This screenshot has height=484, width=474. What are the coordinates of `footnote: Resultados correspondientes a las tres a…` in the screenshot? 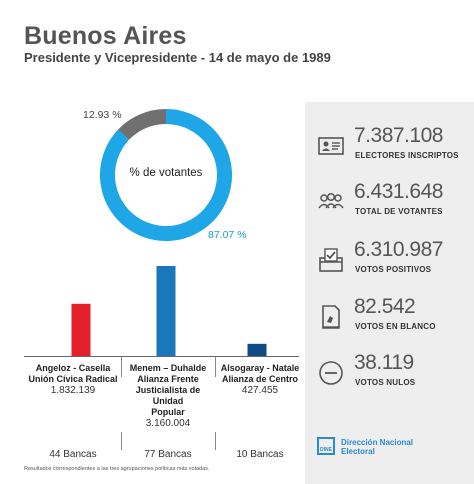 It's located at (117, 469).